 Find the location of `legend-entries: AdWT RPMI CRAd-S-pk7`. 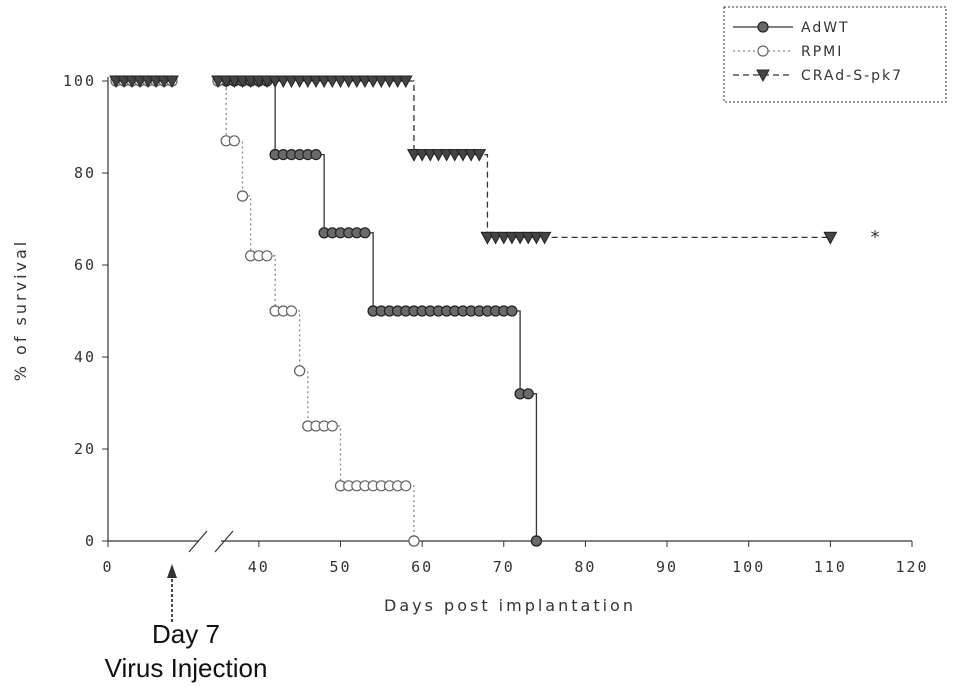

legend-entries: AdWT RPMI CRAd-S-pk7 is located at coordinates (818, 52).